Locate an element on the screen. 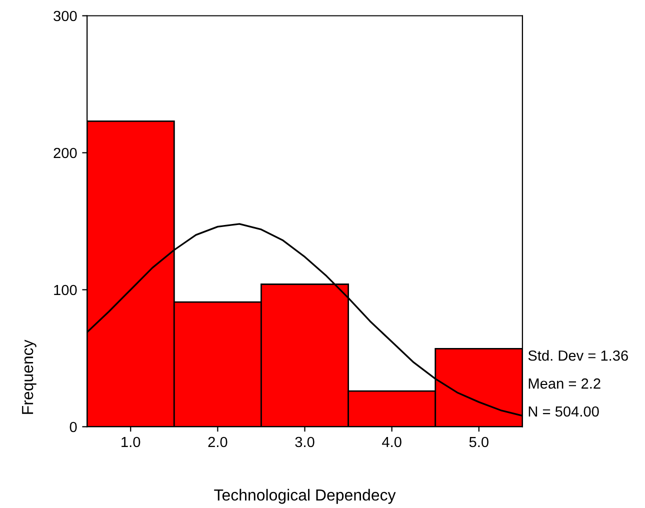 This screenshot has width=645, height=508. y-tick-label: 200 is located at coordinates (65, 153).